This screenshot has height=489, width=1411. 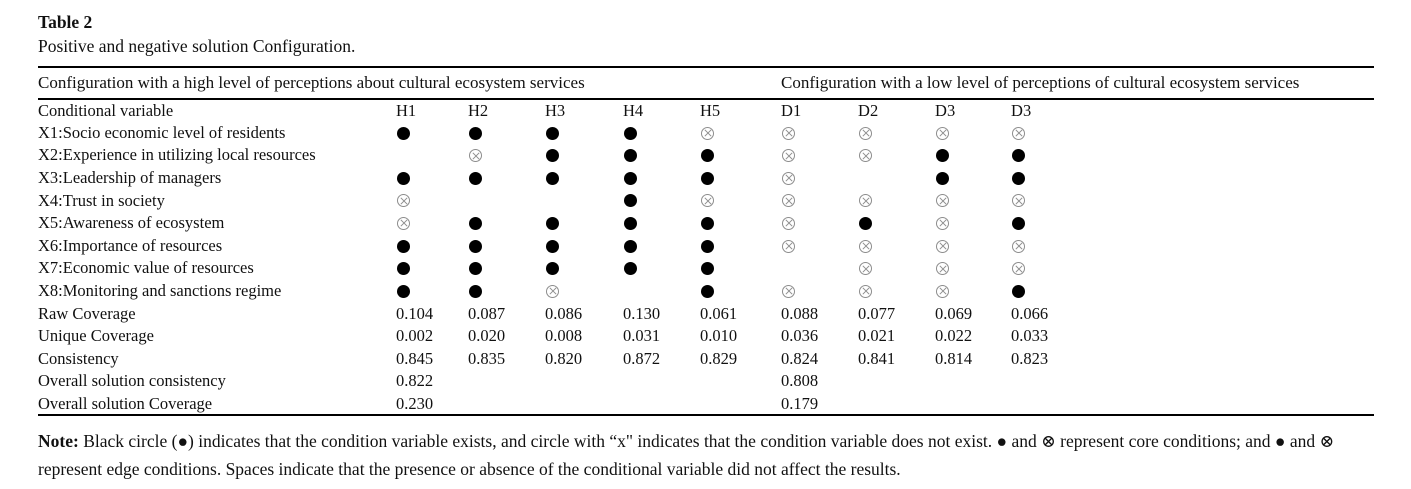 I want to click on stat-value: 0.061, so click(x=719, y=313).